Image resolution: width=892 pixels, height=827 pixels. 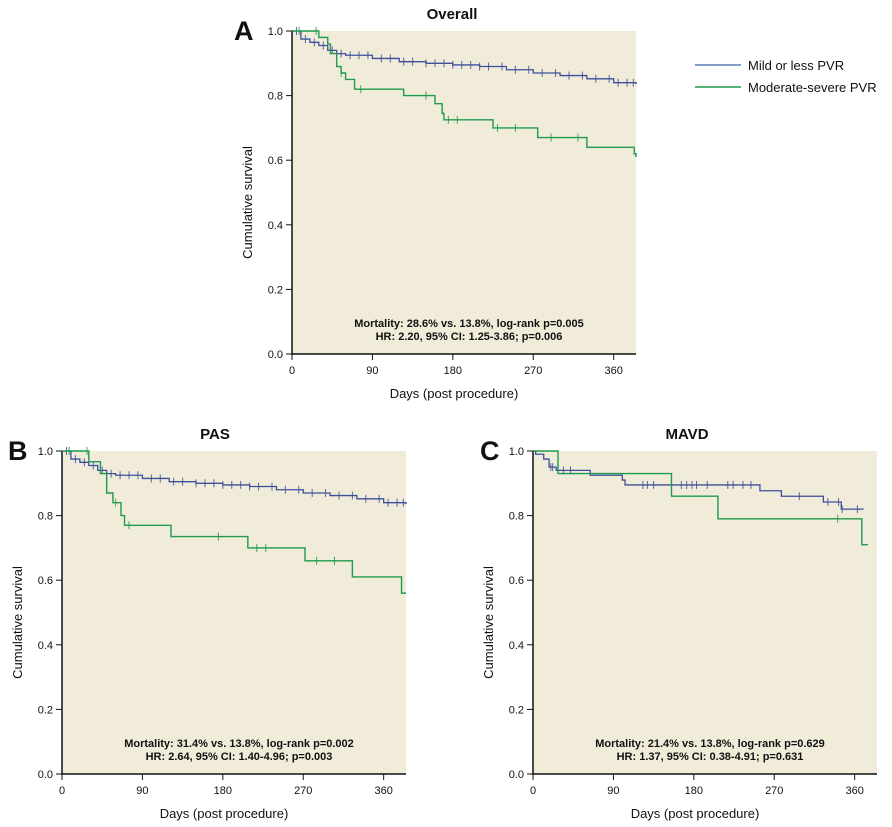 What do you see at coordinates (774, 791) in the screenshot?
I see `x-tick-label-c: 270` at bounding box center [774, 791].